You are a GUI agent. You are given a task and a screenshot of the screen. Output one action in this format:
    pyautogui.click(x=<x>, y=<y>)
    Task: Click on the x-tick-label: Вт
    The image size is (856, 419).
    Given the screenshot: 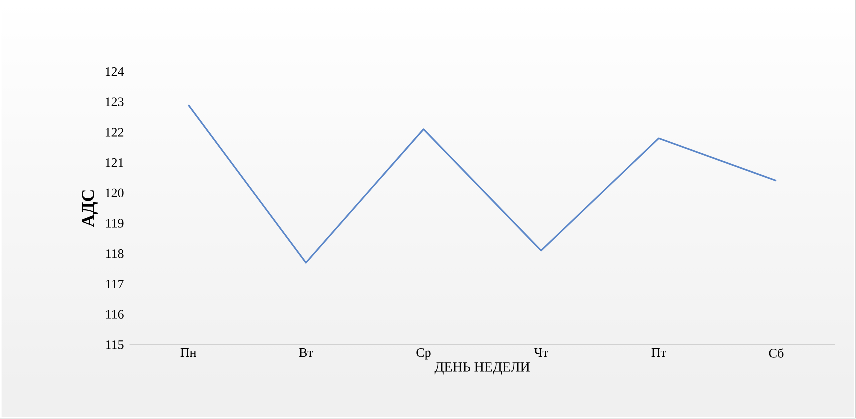 What is the action you would take?
    pyautogui.click(x=306, y=353)
    